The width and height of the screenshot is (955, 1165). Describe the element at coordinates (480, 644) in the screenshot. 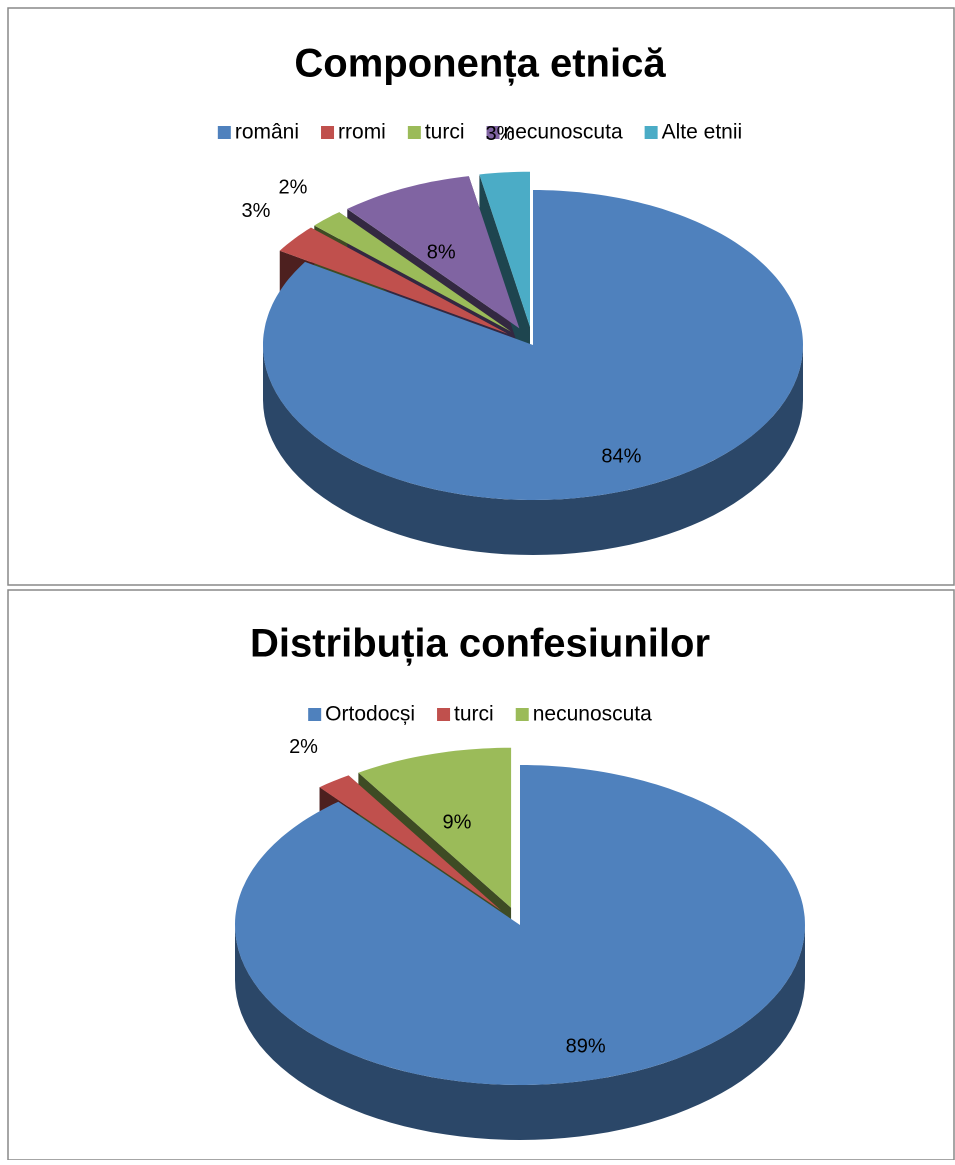

I see `chart-title: Distribuția confesiunilor` at that location.